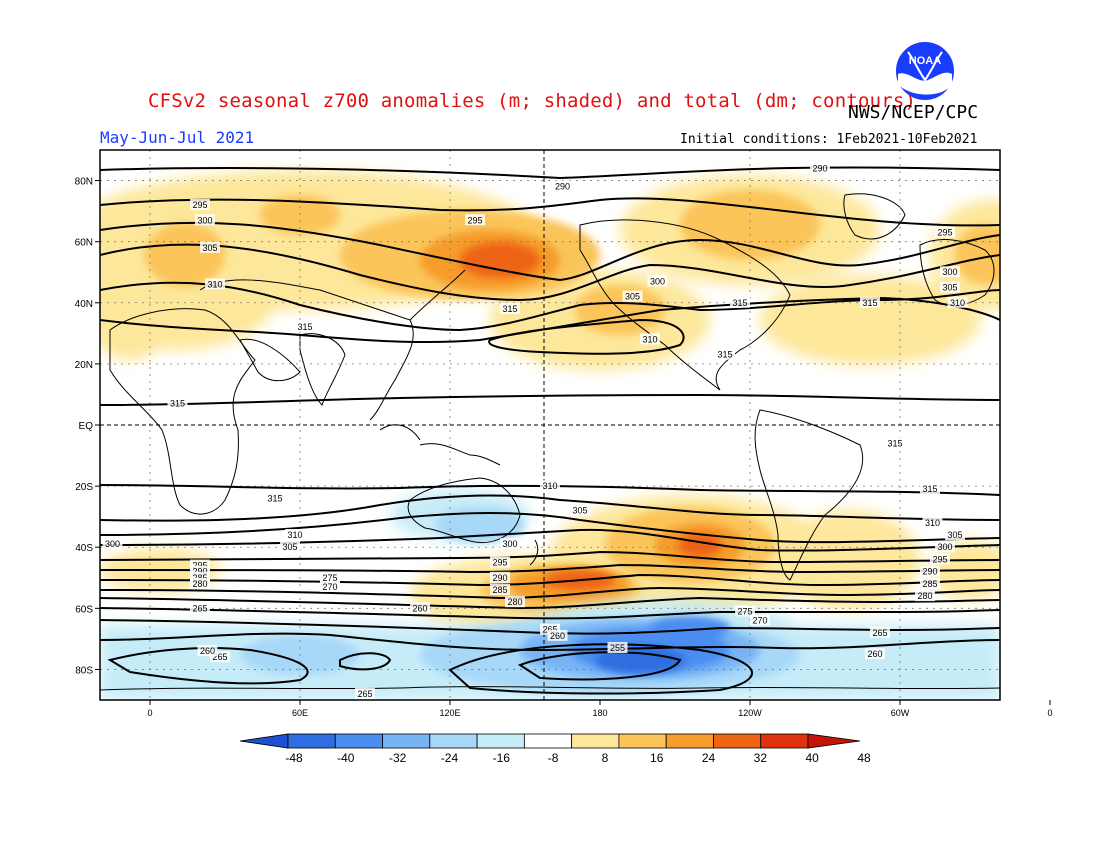 This screenshot has width=1100, height=850. I want to click on lat-tick-label: 80N, so click(84, 182).